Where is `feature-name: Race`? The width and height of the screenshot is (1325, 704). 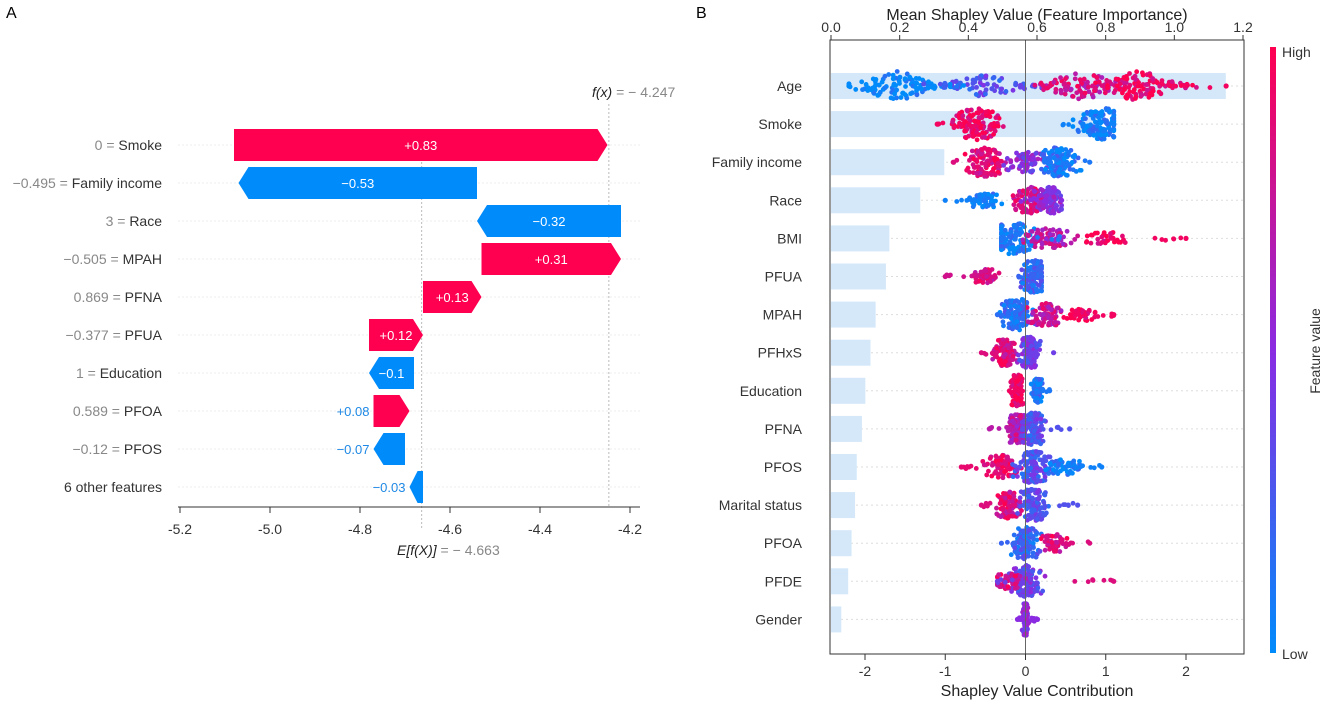 feature-name: Race is located at coordinates (145, 221).